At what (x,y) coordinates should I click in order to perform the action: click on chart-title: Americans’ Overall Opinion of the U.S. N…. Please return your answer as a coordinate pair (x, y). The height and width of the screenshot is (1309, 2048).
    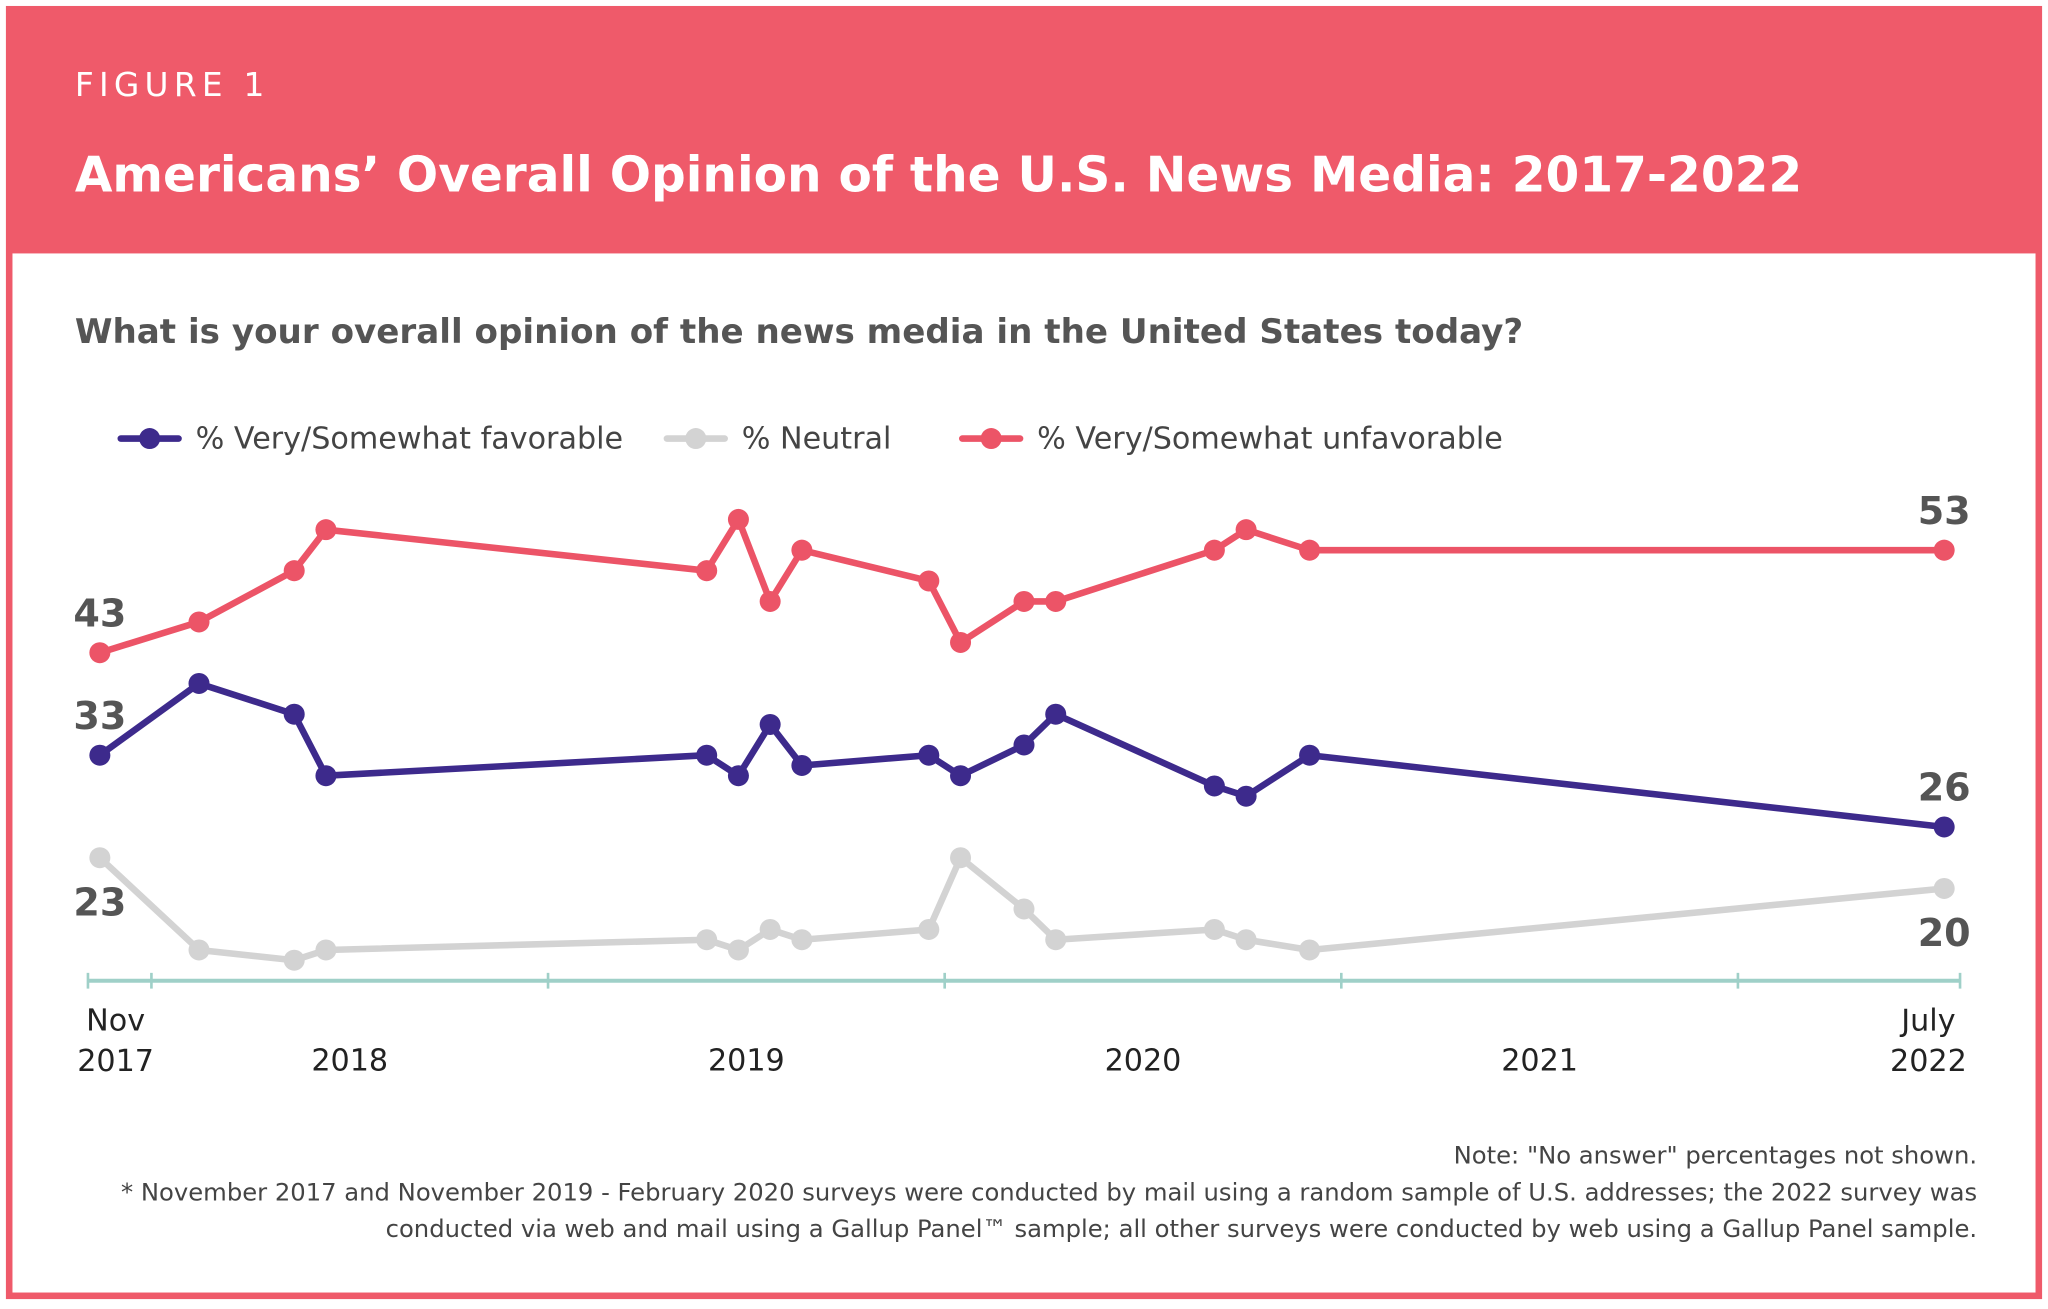
    Looking at the image, I should click on (938, 176).